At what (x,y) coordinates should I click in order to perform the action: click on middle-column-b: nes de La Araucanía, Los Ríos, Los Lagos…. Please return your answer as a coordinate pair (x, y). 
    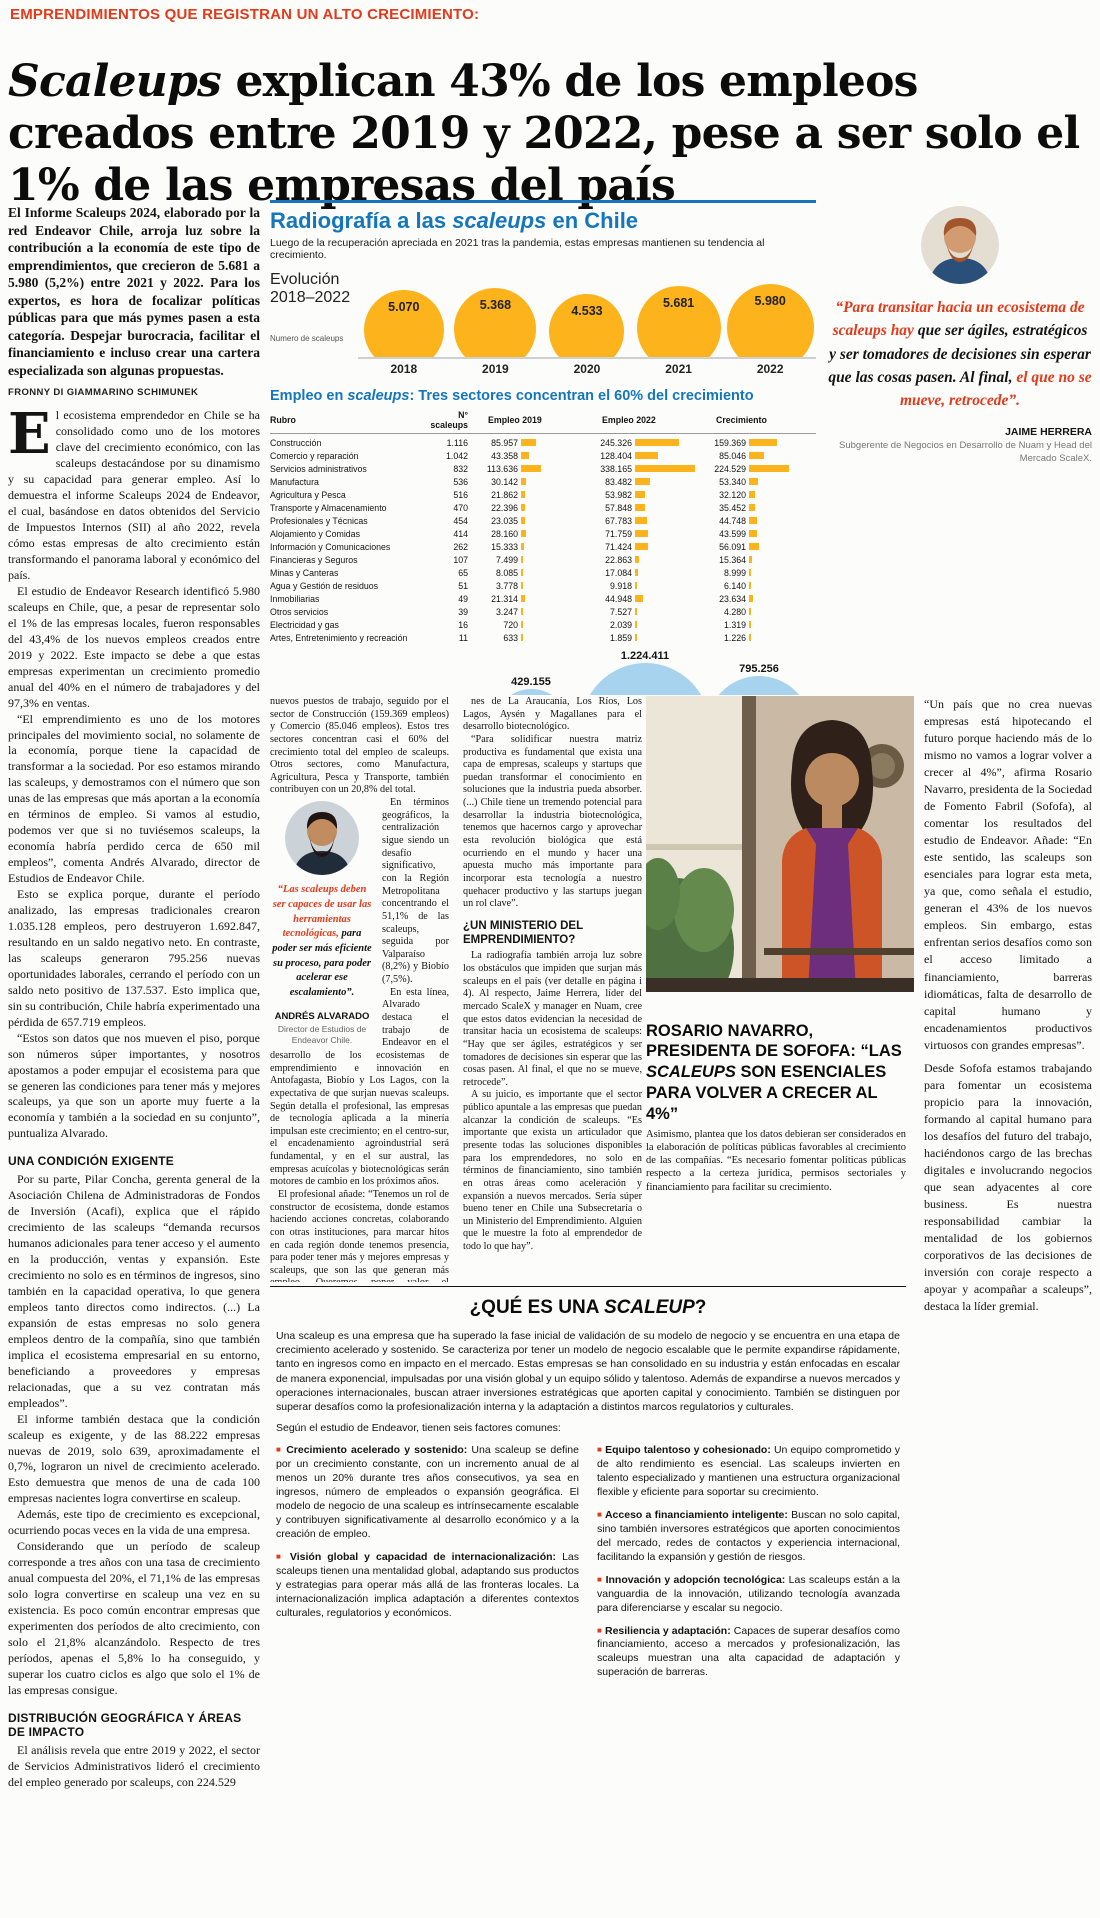
    Looking at the image, I should click on (552, 989).